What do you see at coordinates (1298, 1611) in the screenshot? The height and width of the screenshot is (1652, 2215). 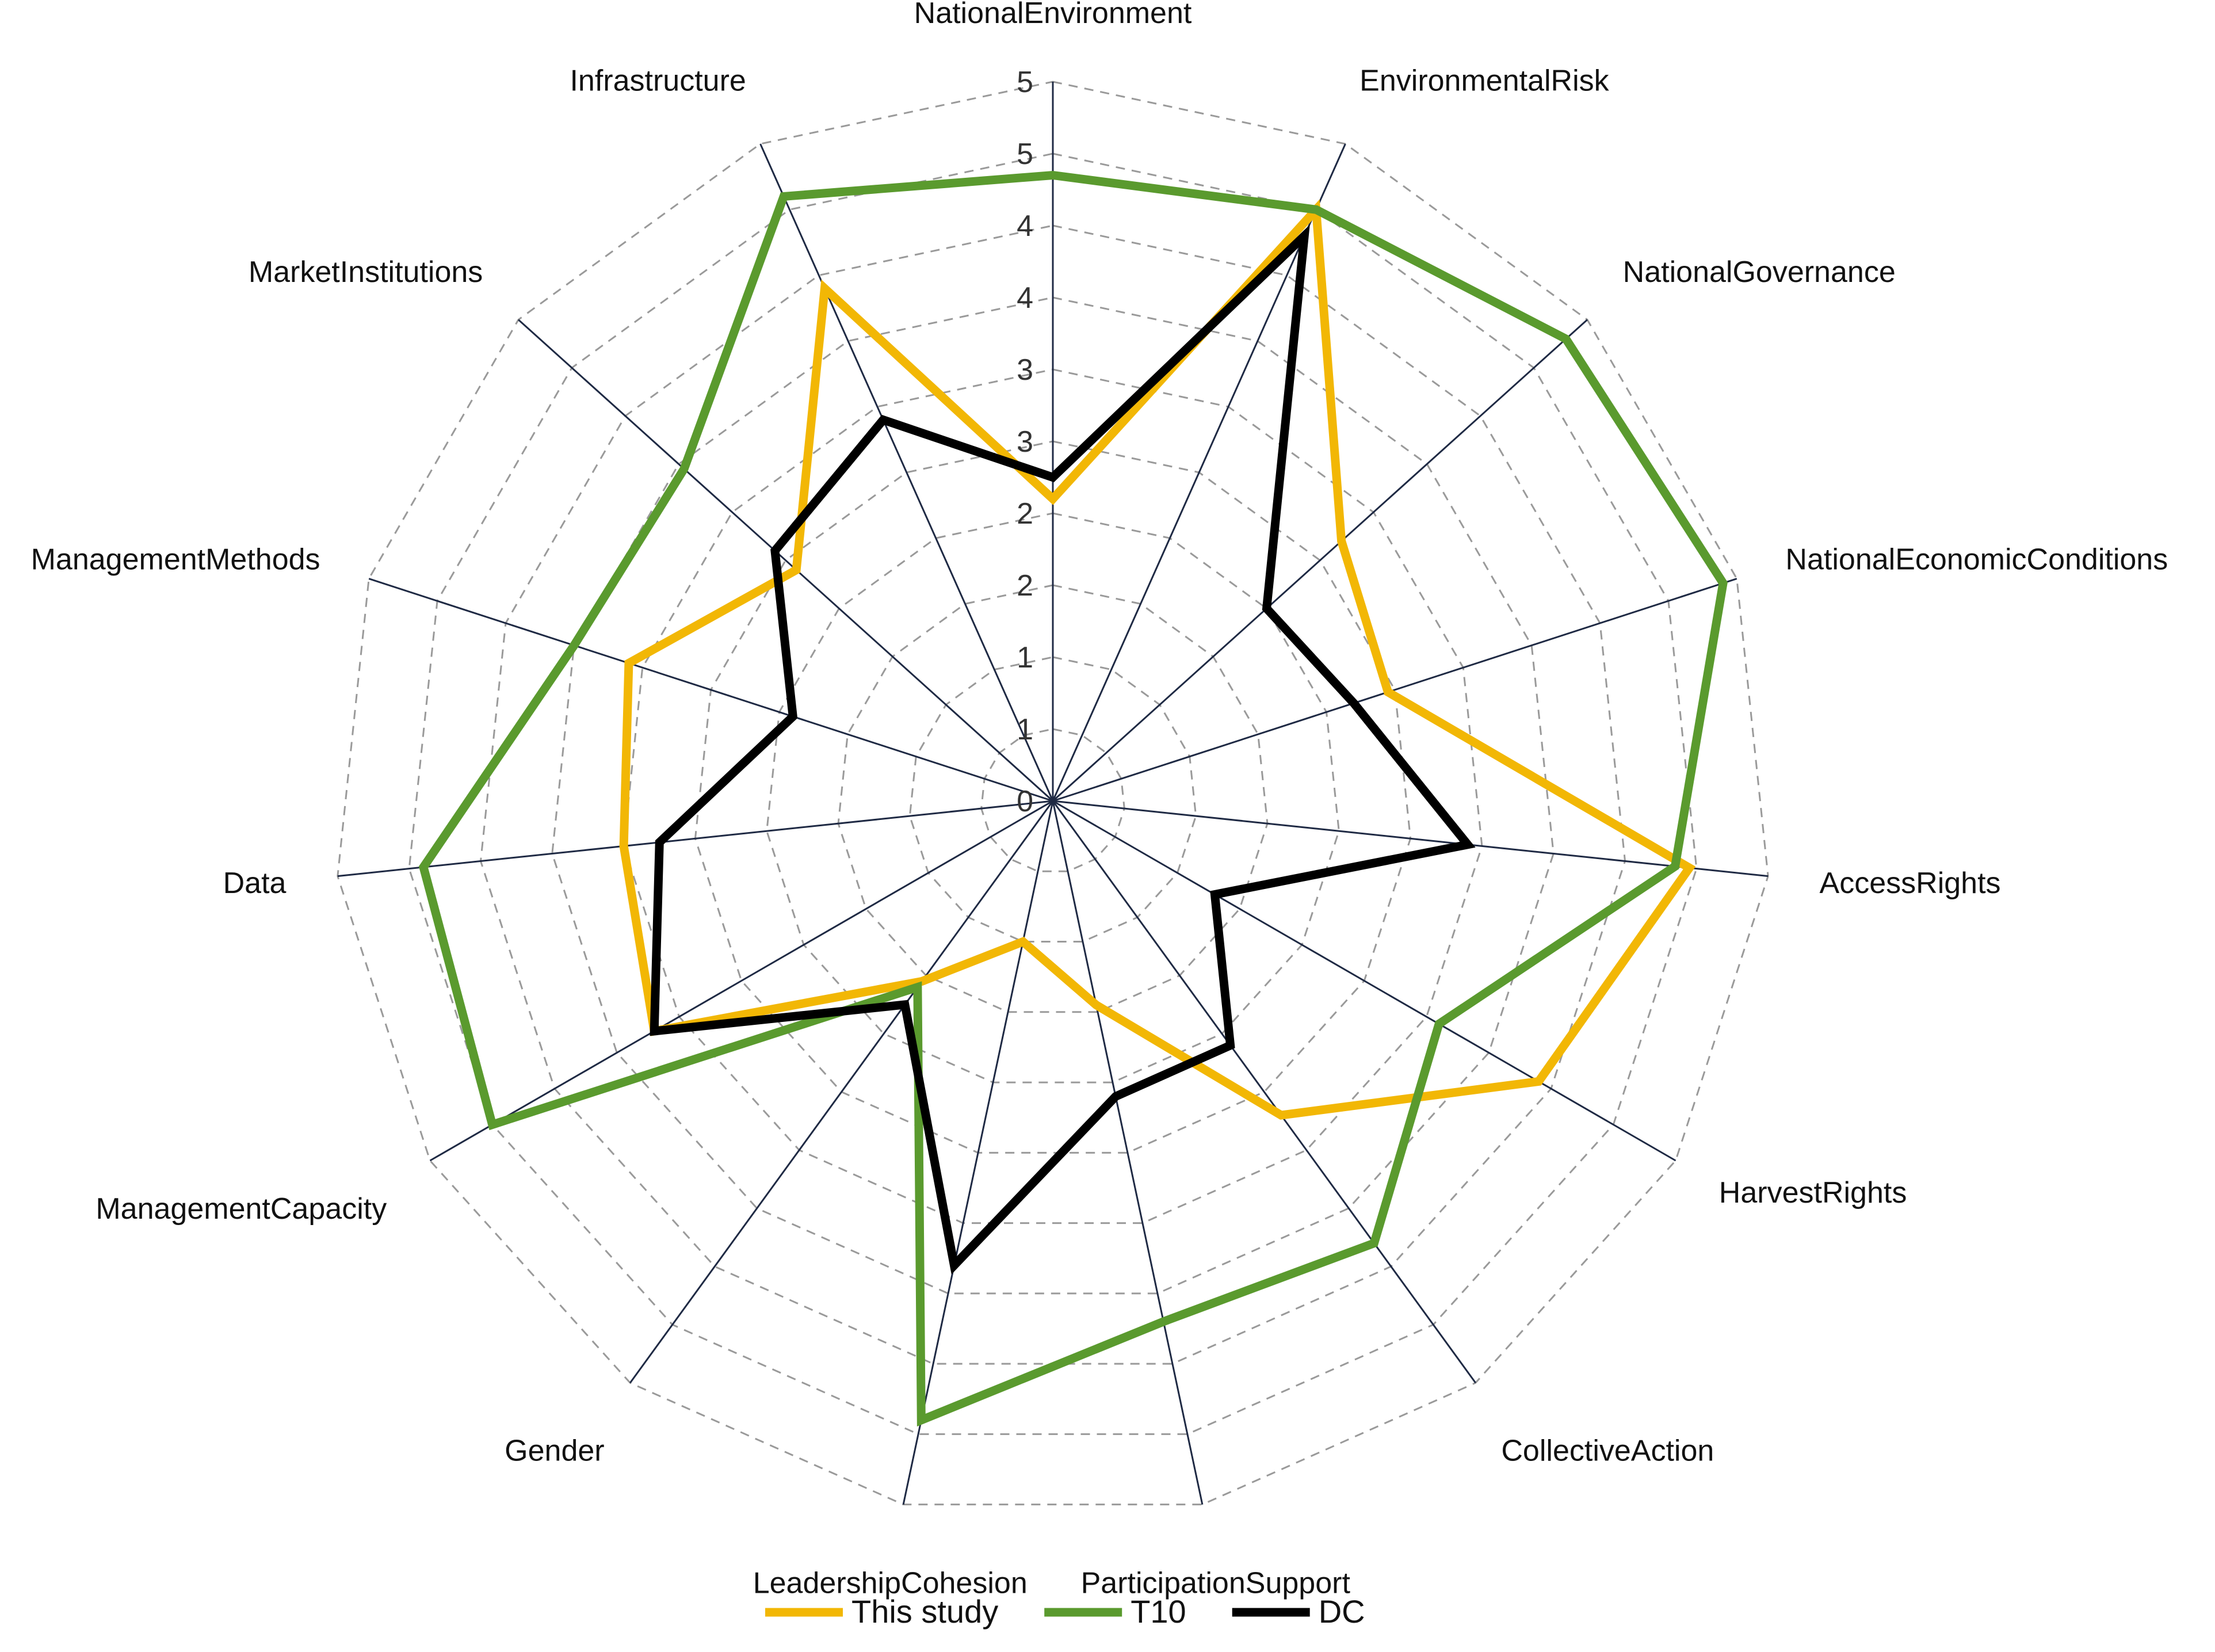 I see `legend-item-dc: DC` at bounding box center [1298, 1611].